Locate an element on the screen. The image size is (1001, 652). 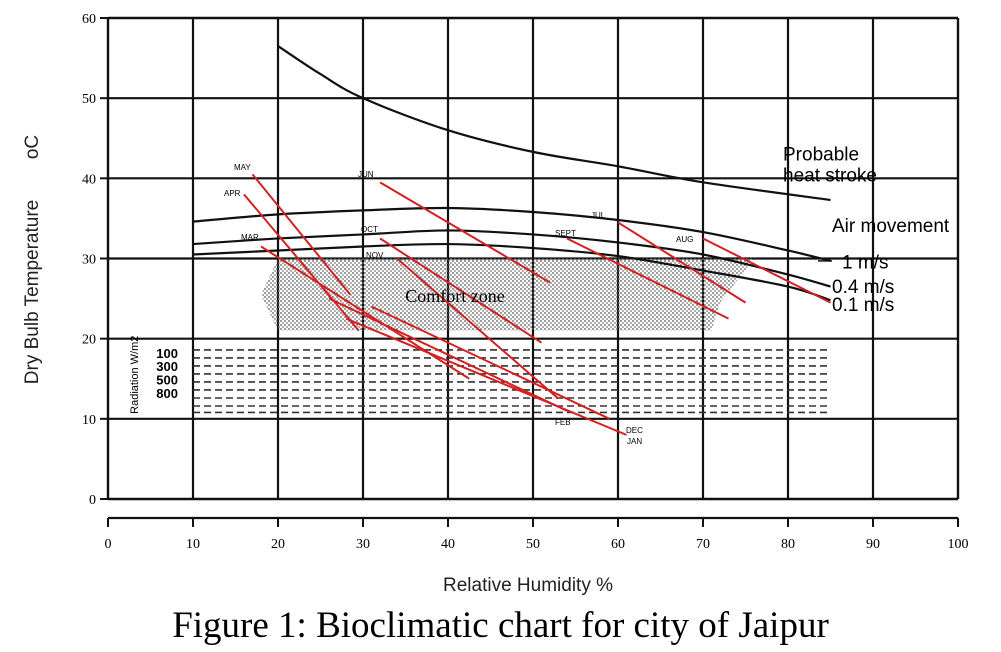
radiation-title: Radiation W/m2 is located at coordinates (135, 375).